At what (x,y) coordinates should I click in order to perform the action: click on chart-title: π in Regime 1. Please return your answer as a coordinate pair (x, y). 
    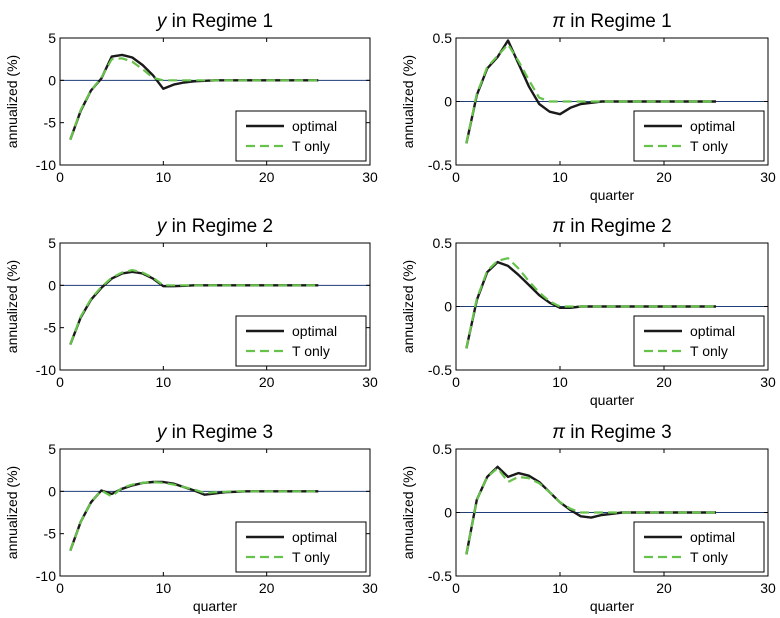
    Looking at the image, I should click on (611, 21).